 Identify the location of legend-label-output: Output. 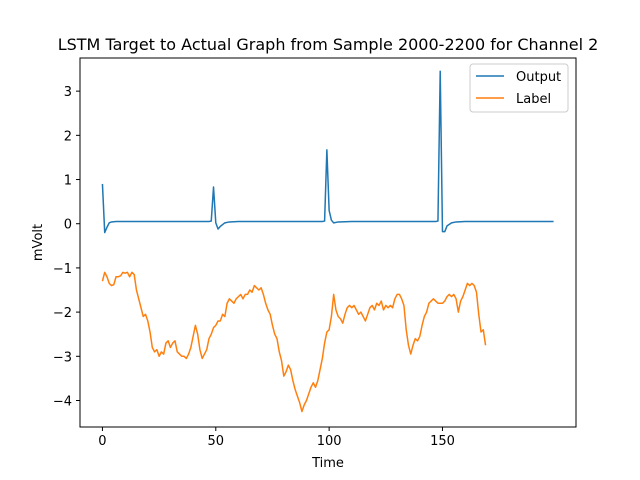
(538, 77).